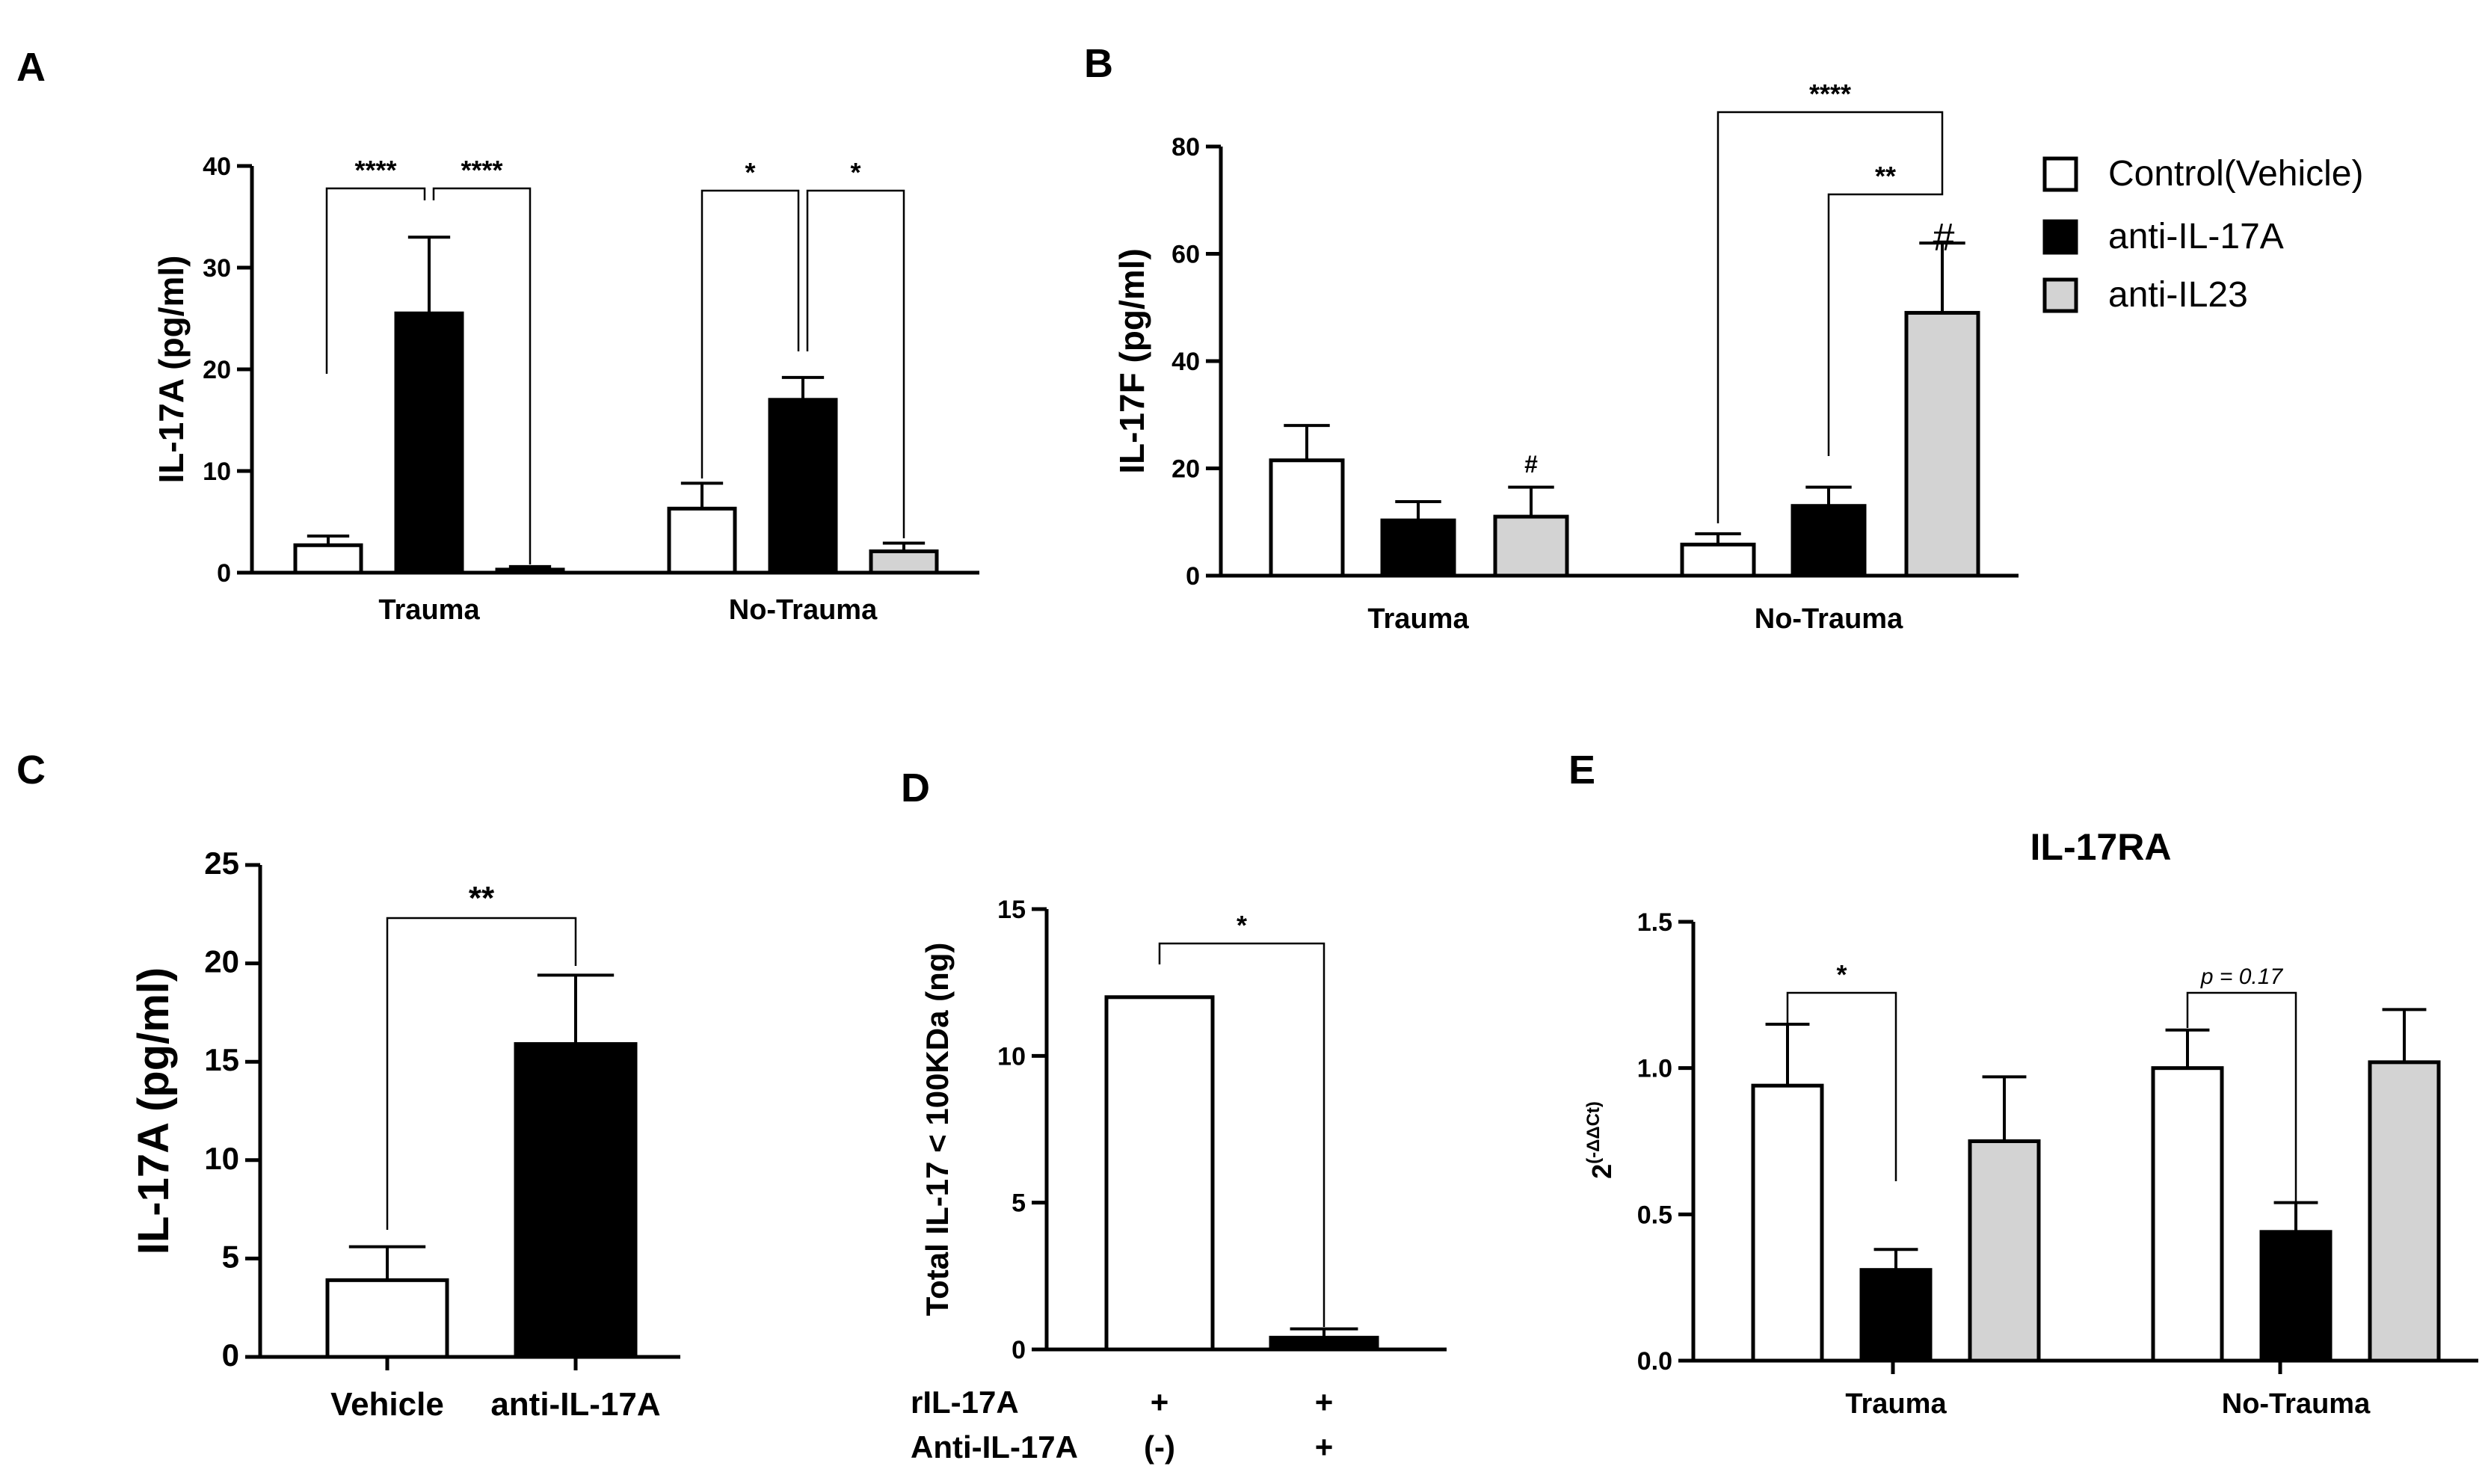 This screenshot has height=1484, width=2491. I want to click on y-tick-label: 15, so click(221, 1059).